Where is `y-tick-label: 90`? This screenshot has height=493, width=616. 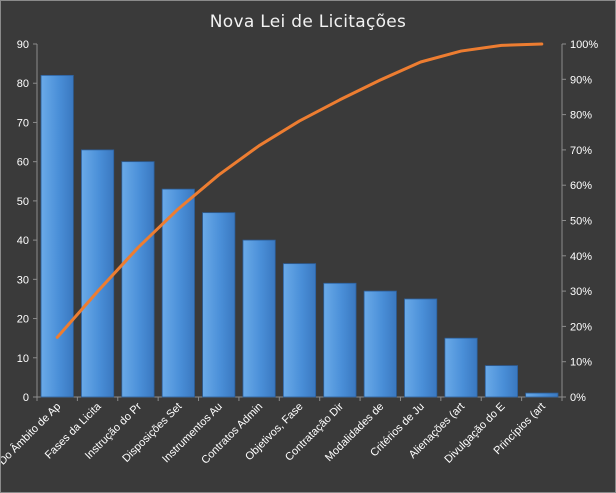 y-tick-label: 90 is located at coordinates (23, 45).